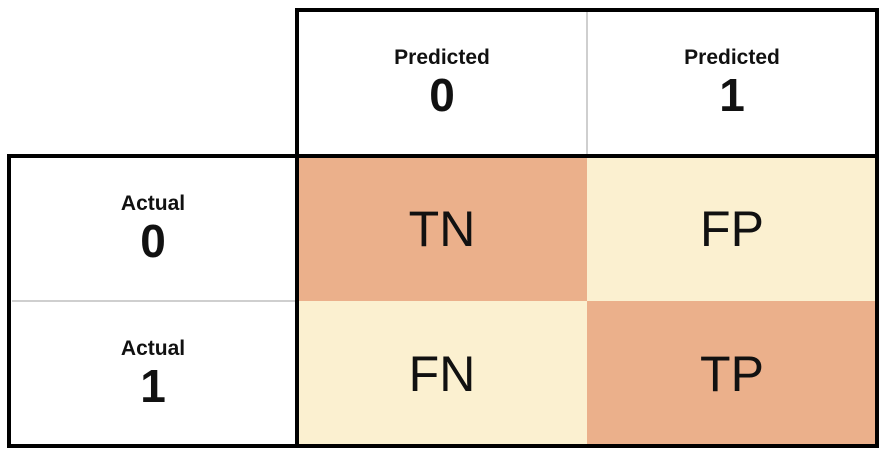 This screenshot has height=461, width=890. I want to click on row-header-value: 1, so click(153, 385).